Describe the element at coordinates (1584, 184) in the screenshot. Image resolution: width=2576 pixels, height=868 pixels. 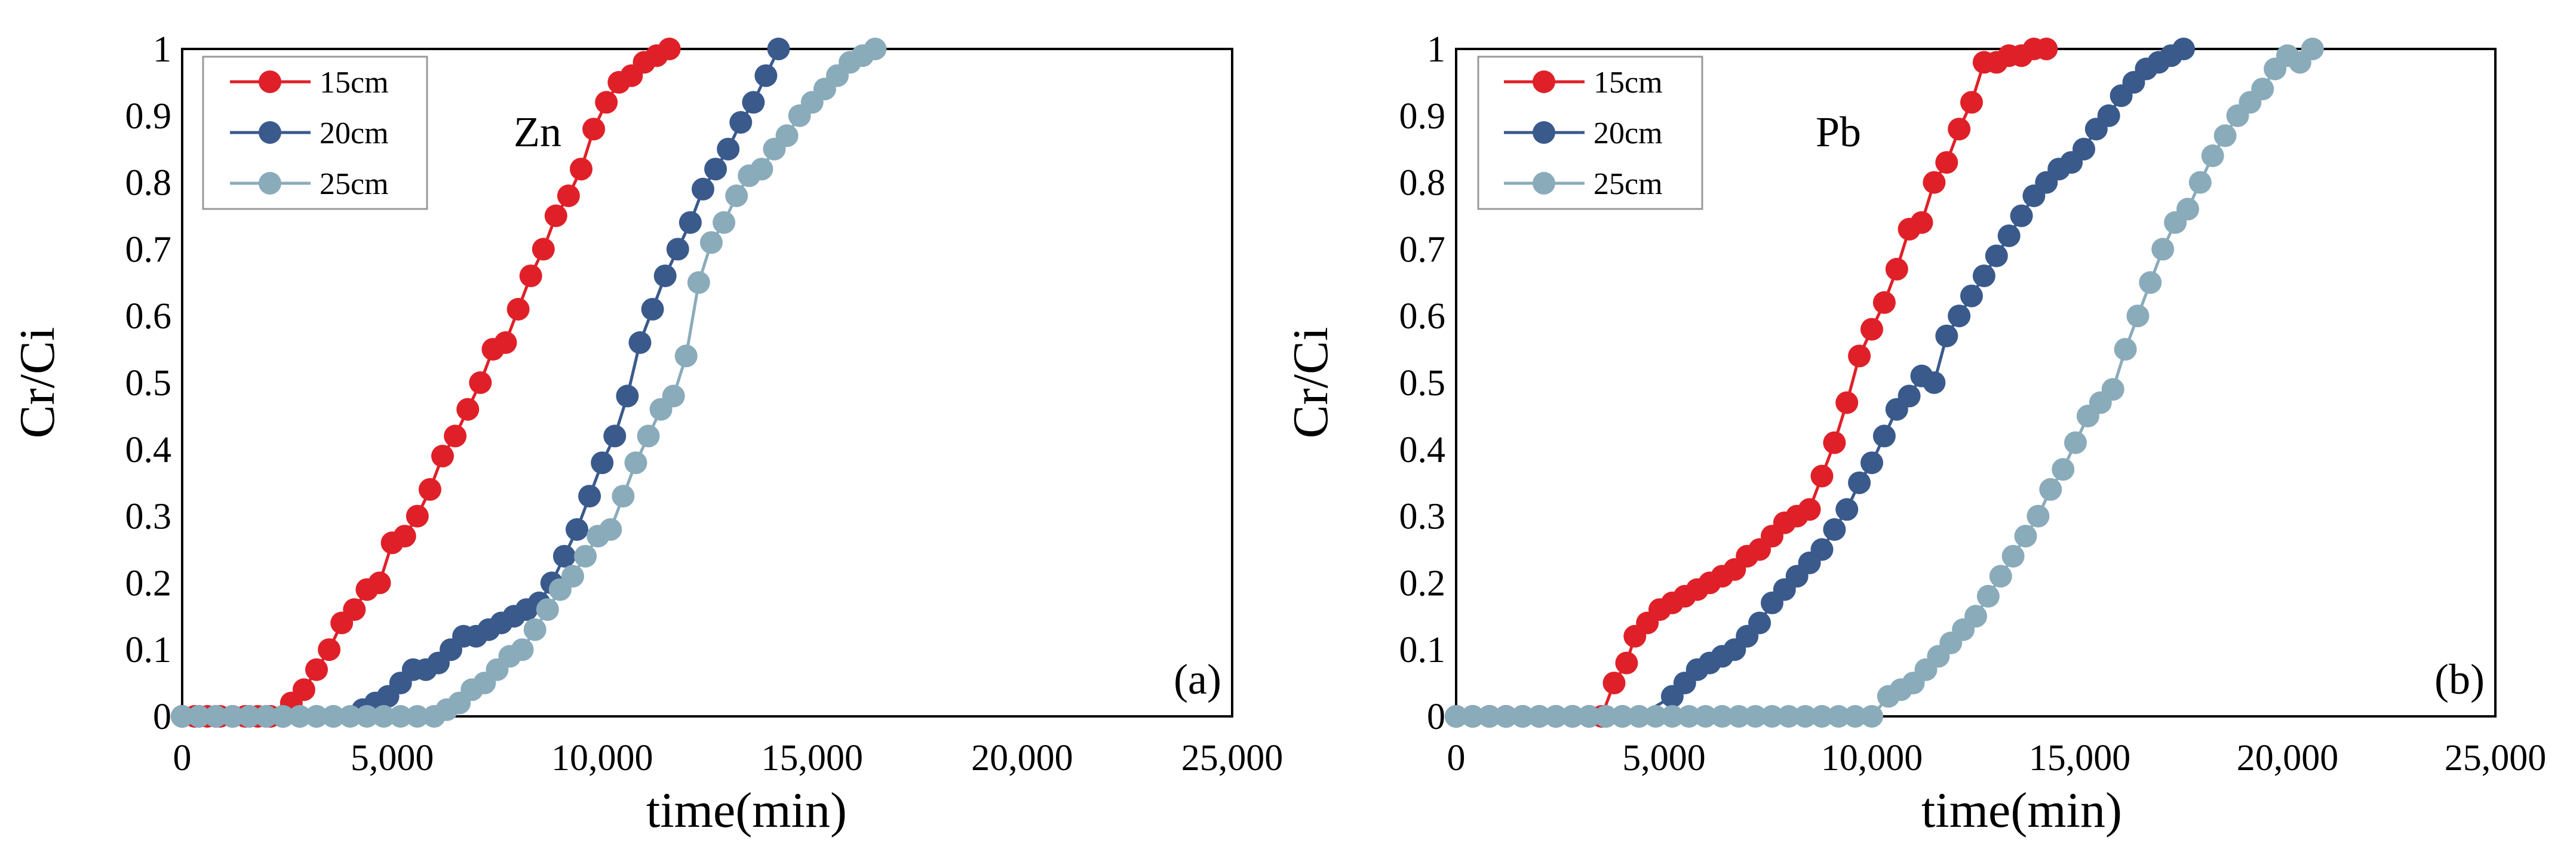
I see `legend-entry-25cm: 25cm` at that location.